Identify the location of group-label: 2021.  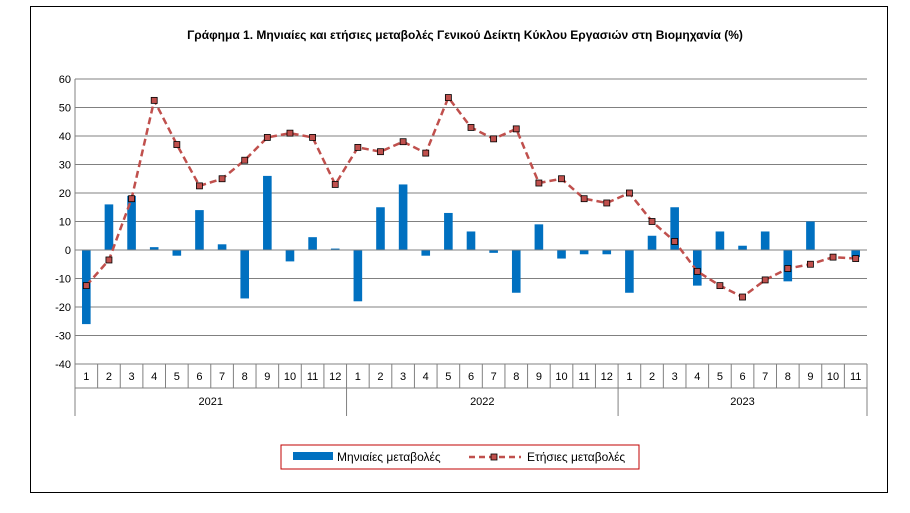
(211, 402).